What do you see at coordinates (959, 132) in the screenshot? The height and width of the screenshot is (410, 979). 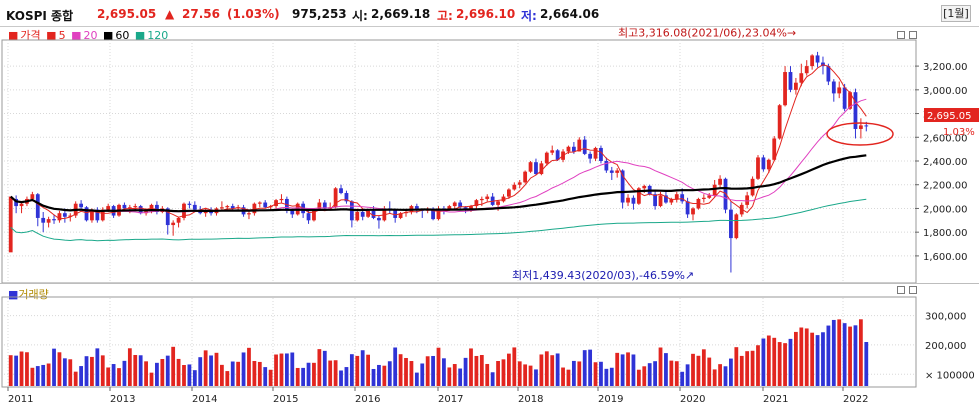 I see `last-change-label: 1.03%` at bounding box center [959, 132].